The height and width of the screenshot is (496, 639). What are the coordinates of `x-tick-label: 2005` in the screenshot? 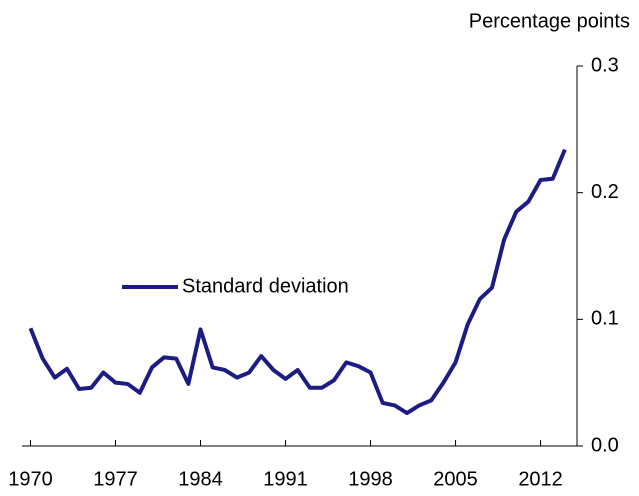 It's located at (455, 479).